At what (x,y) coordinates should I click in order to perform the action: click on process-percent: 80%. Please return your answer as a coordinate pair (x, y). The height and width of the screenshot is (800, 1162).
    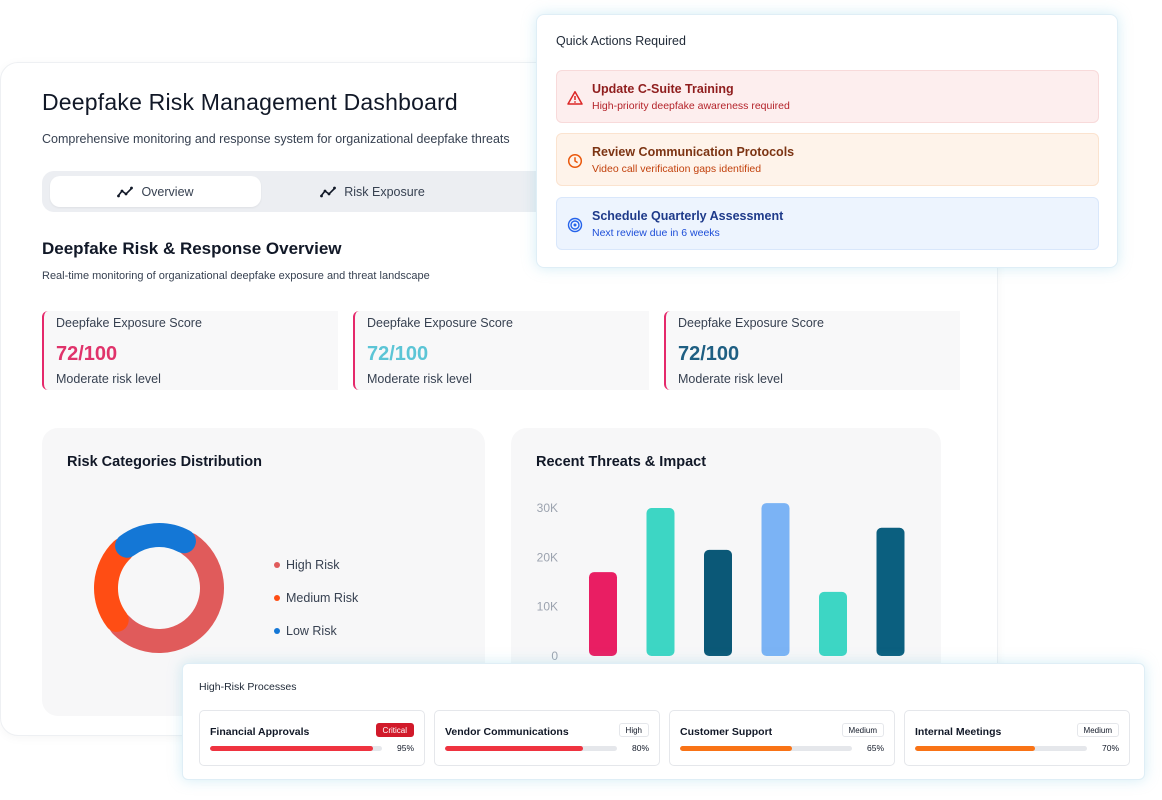
    Looking at the image, I should click on (640, 748).